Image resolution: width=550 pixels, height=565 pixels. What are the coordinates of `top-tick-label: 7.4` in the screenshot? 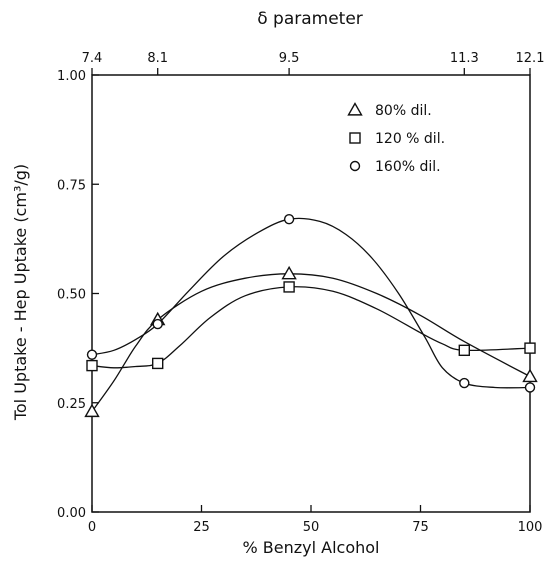 It's located at (92, 58).